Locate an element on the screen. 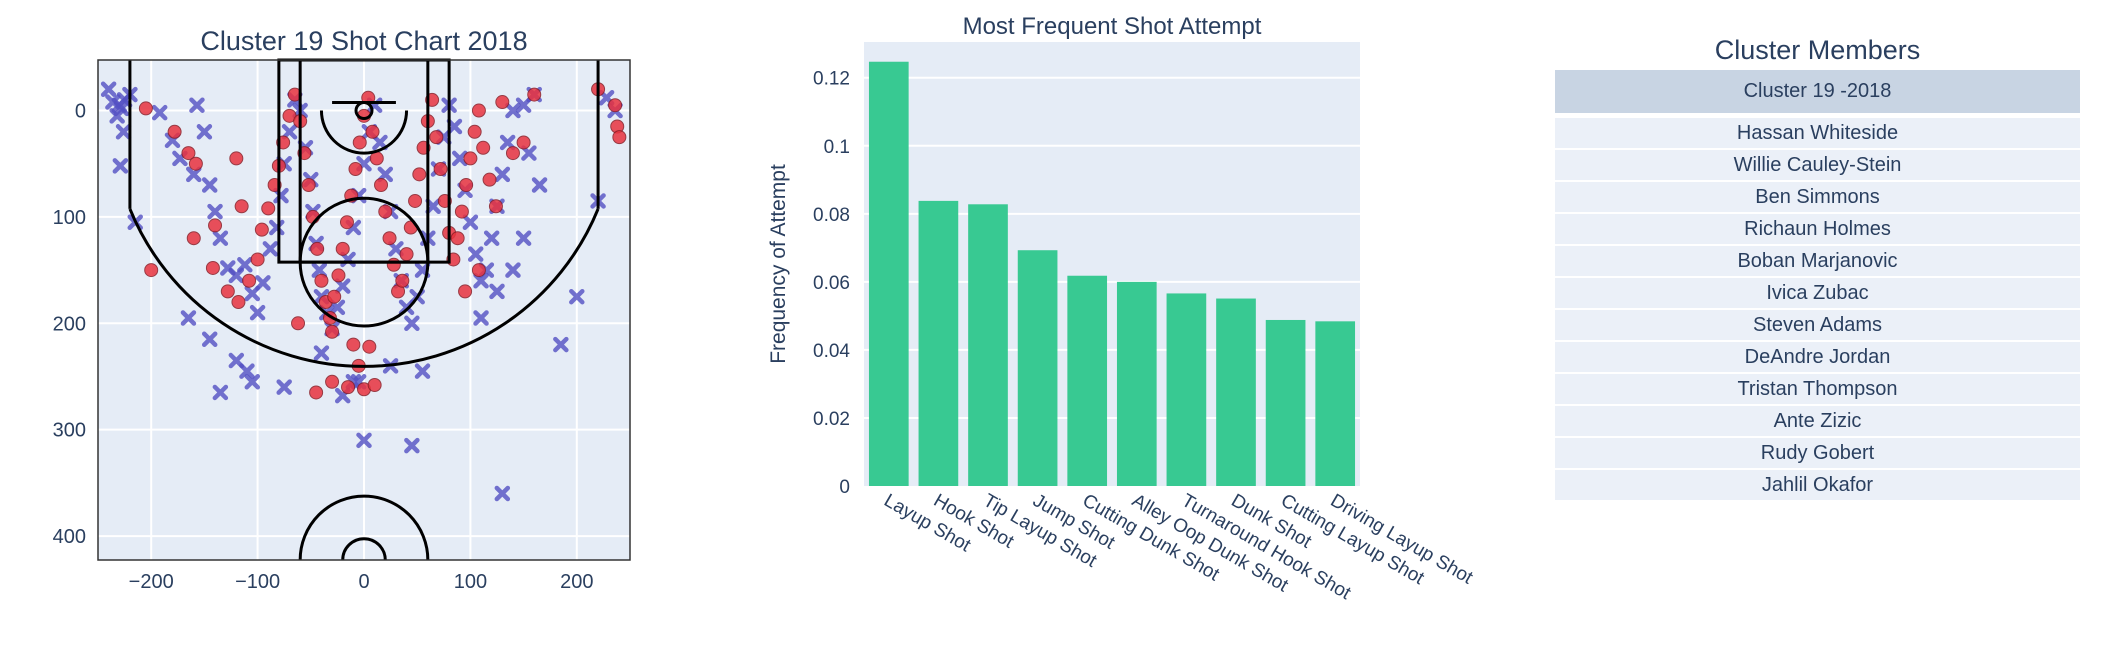 The image size is (2128, 646). shot-y-tick-label-0: 0 is located at coordinates (80, 112).